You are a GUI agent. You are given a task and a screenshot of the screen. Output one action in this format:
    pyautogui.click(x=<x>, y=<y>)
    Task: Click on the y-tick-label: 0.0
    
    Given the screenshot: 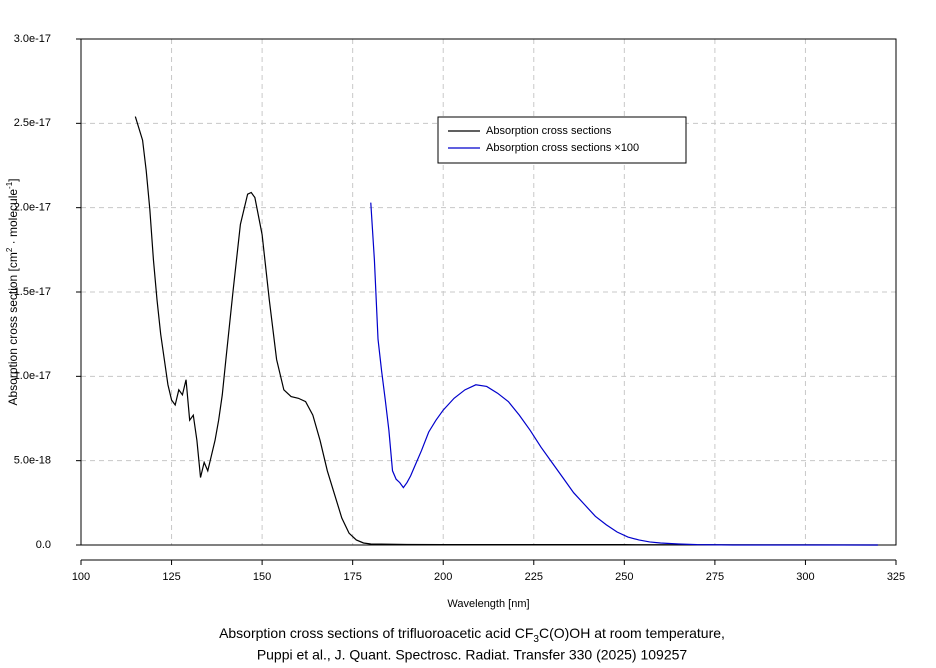 What is the action you would take?
    pyautogui.click(x=43, y=545)
    